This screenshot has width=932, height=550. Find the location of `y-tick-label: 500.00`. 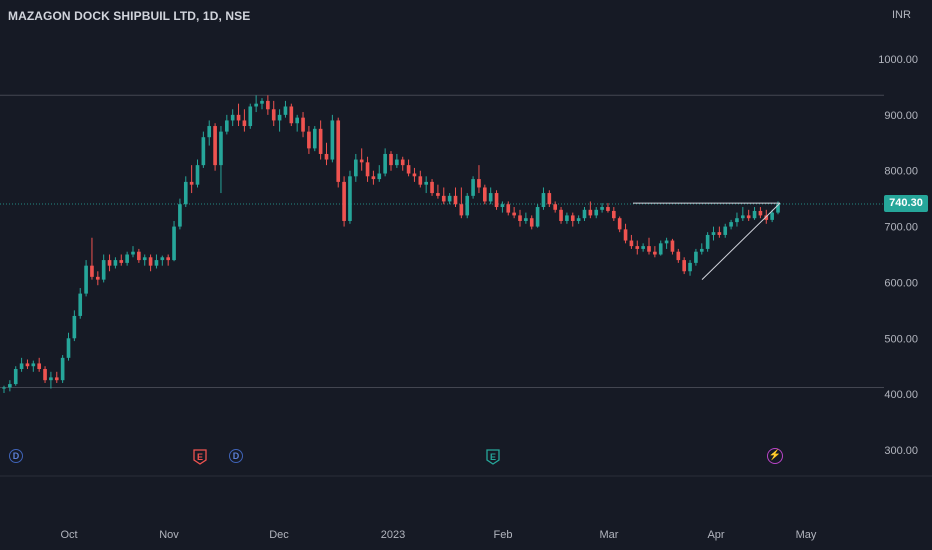

y-tick-label: 500.00 is located at coordinates (901, 339).